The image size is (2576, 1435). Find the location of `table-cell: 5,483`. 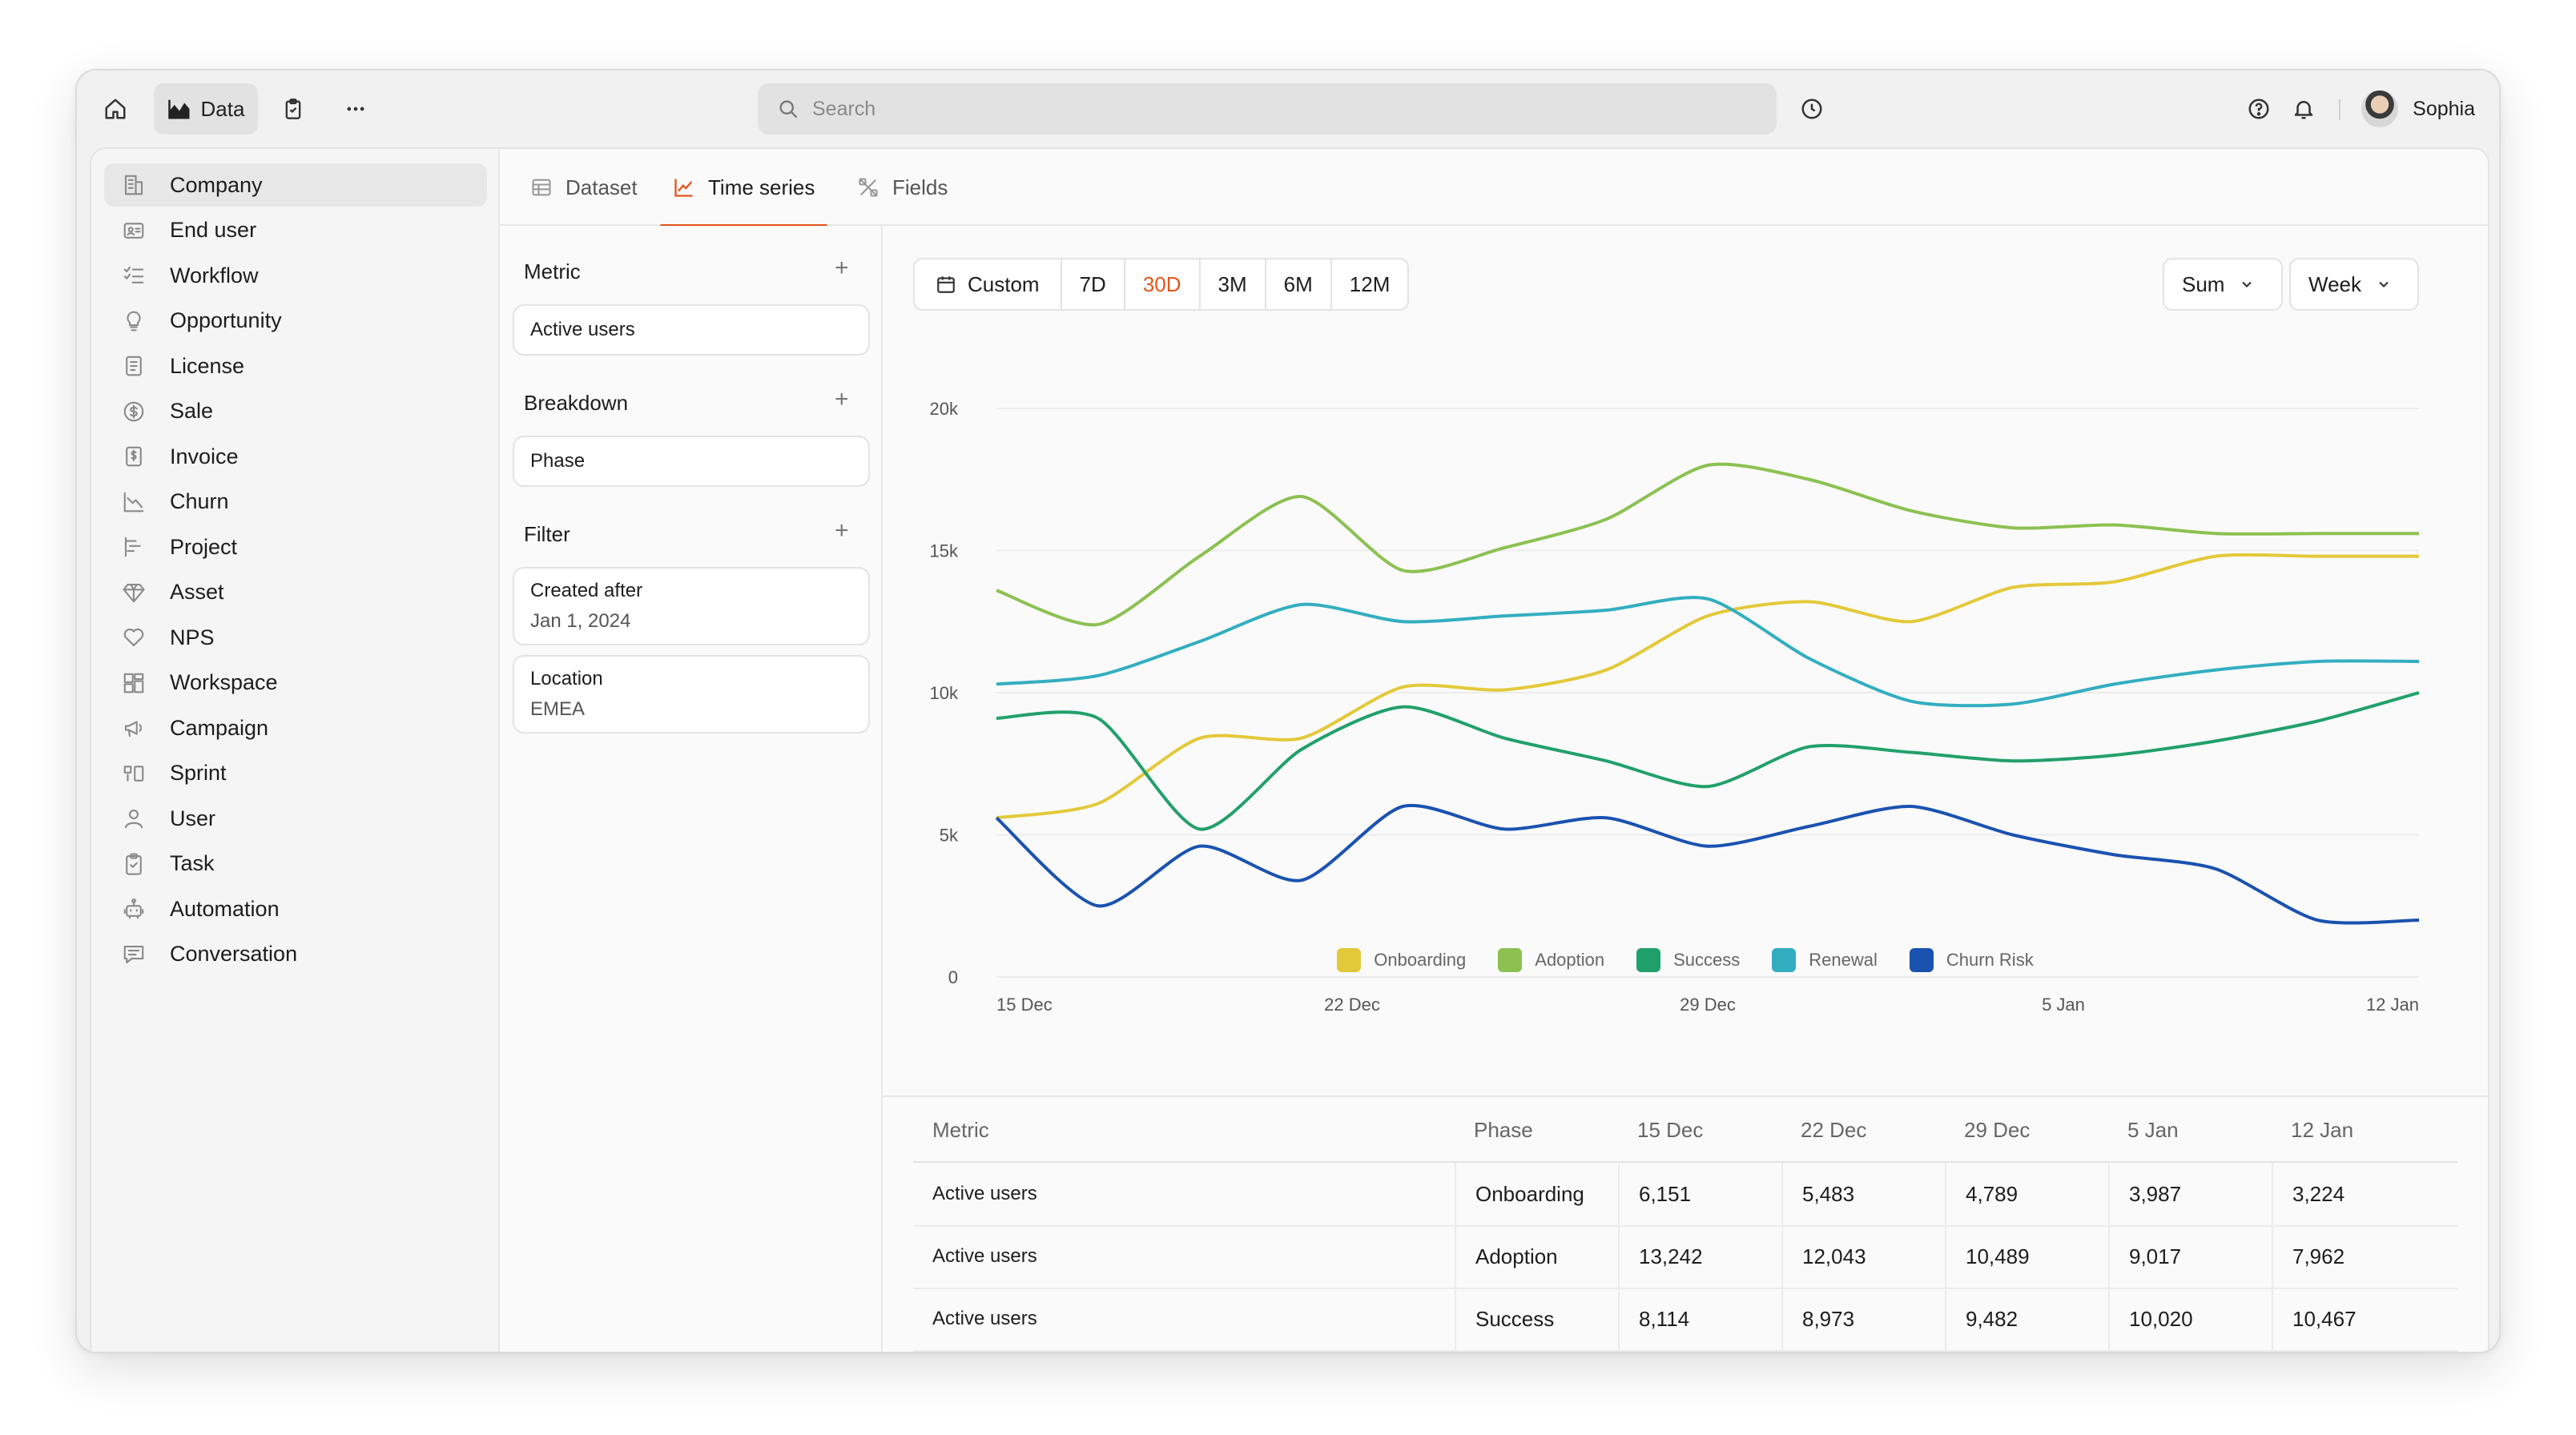

table-cell: 5,483 is located at coordinates (1863, 1194).